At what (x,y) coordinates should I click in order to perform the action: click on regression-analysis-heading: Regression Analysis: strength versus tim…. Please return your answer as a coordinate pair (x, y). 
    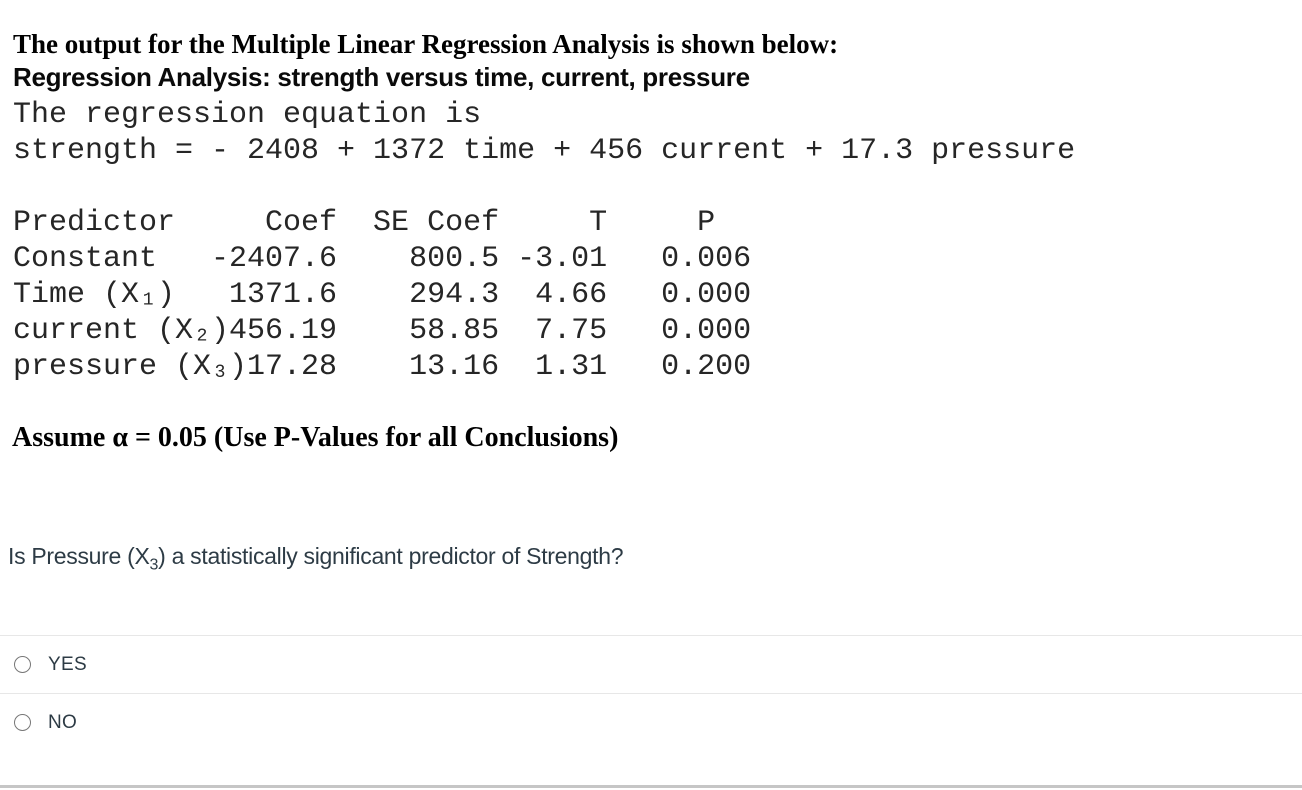
    Looking at the image, I should click on (381, 77).